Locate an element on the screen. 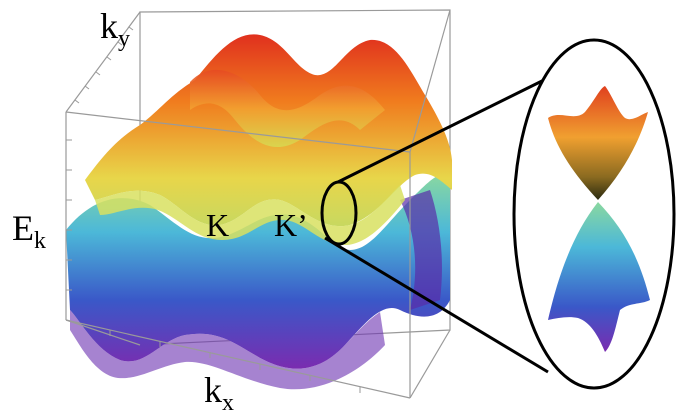 The height and width of the screenshot is (420, 678). ek-axis-label: Ek is located at coordinates (29, 231).